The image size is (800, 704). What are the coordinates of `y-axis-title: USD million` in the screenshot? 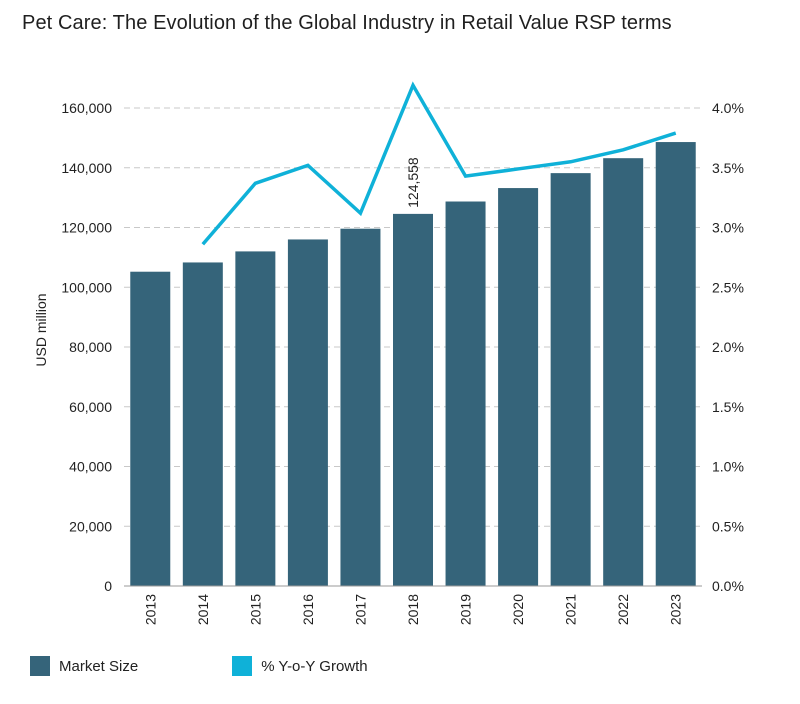 It's located at (41, 329).